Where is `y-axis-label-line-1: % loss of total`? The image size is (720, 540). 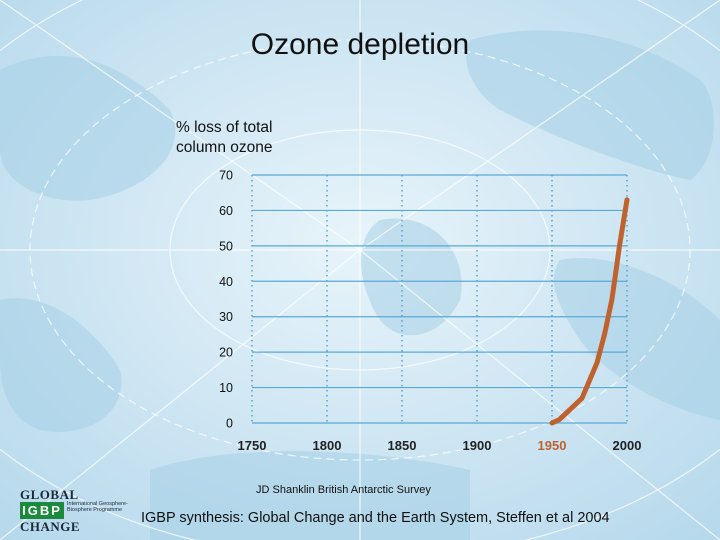 y-axis-label-line-1: % loss of total is located at coordinates (224, 127).